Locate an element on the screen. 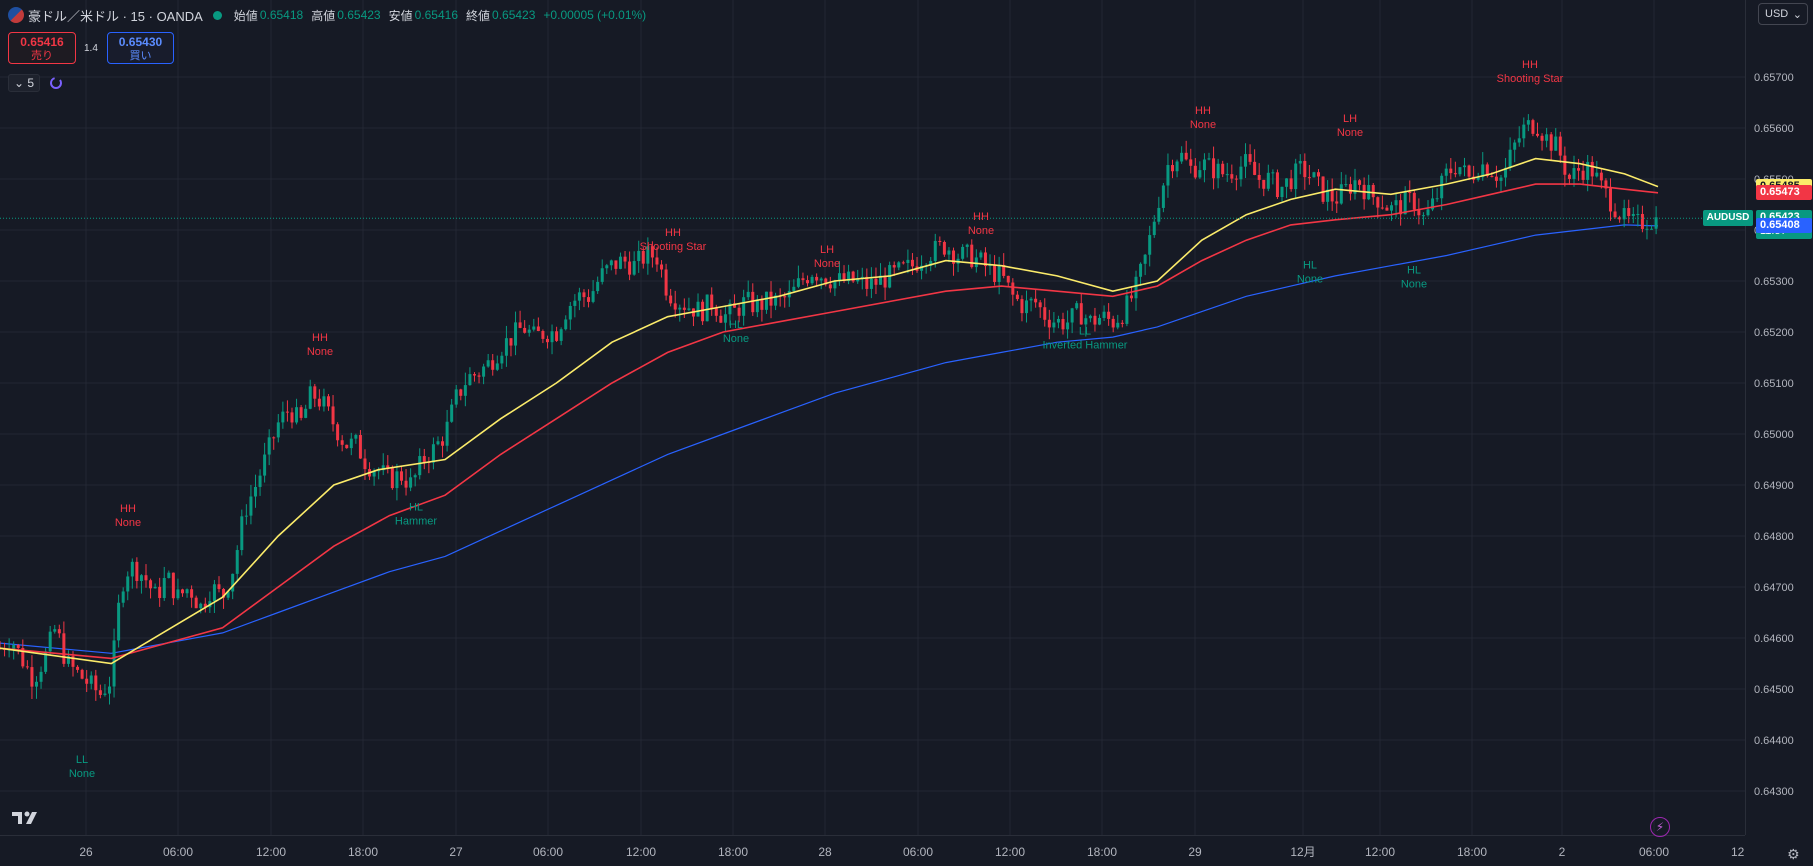 Image resolution: width=1813 pixels, height=866 pixels. price-tick-label: 0.64300 is located at coordinates (1774, 792).